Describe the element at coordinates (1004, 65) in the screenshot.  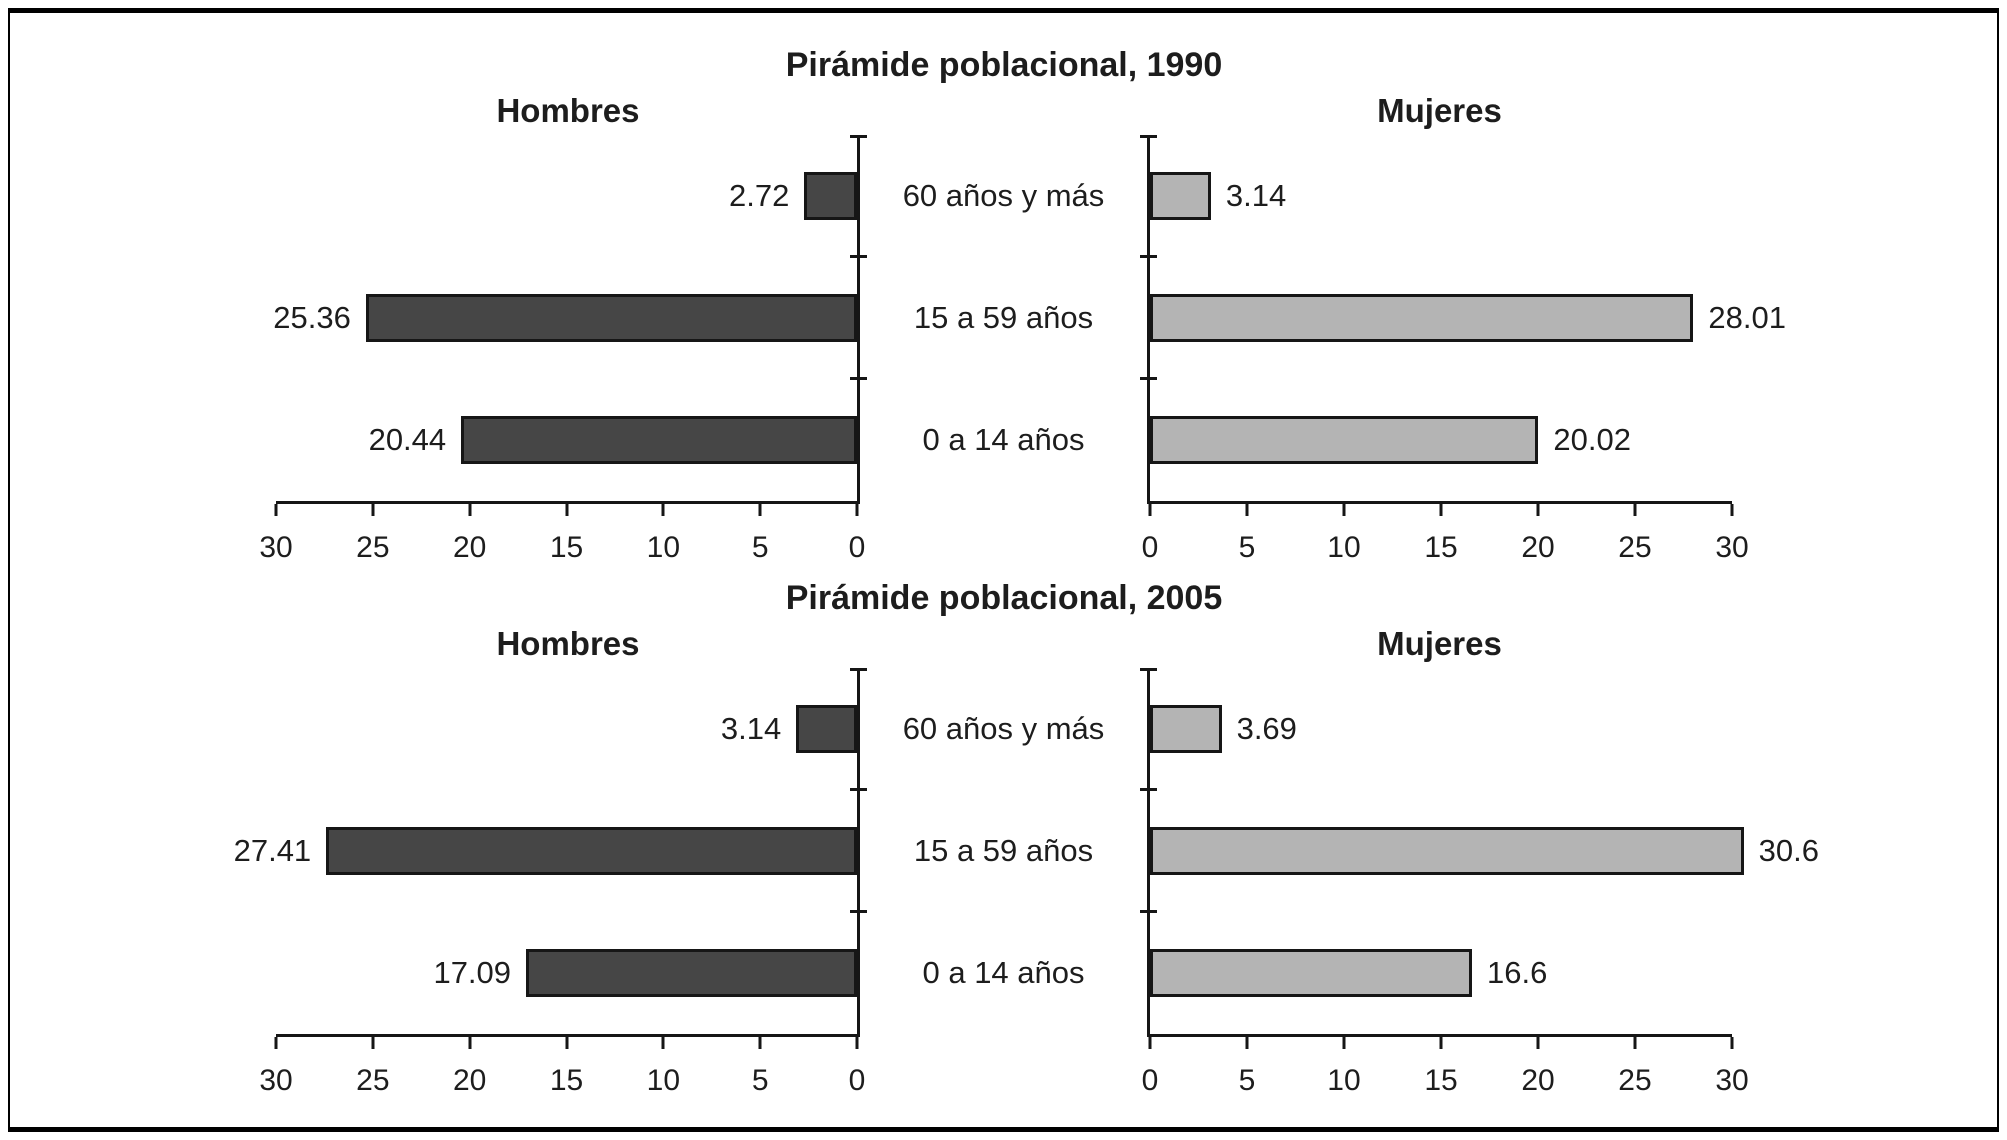
I see `chart-title-1990: Pirámide poblacional, 1990` at that location.